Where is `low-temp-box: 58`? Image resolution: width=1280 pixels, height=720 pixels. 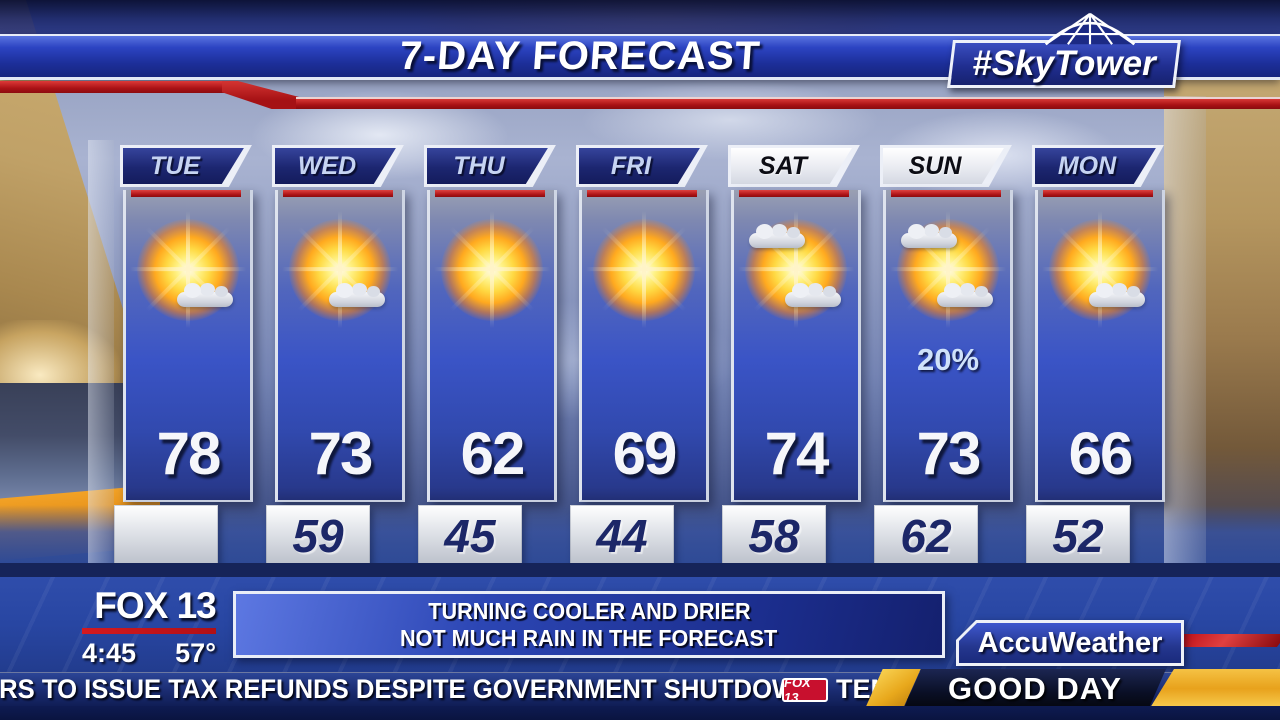
low-temp-box: 58 is located at coordinates (774, 536).